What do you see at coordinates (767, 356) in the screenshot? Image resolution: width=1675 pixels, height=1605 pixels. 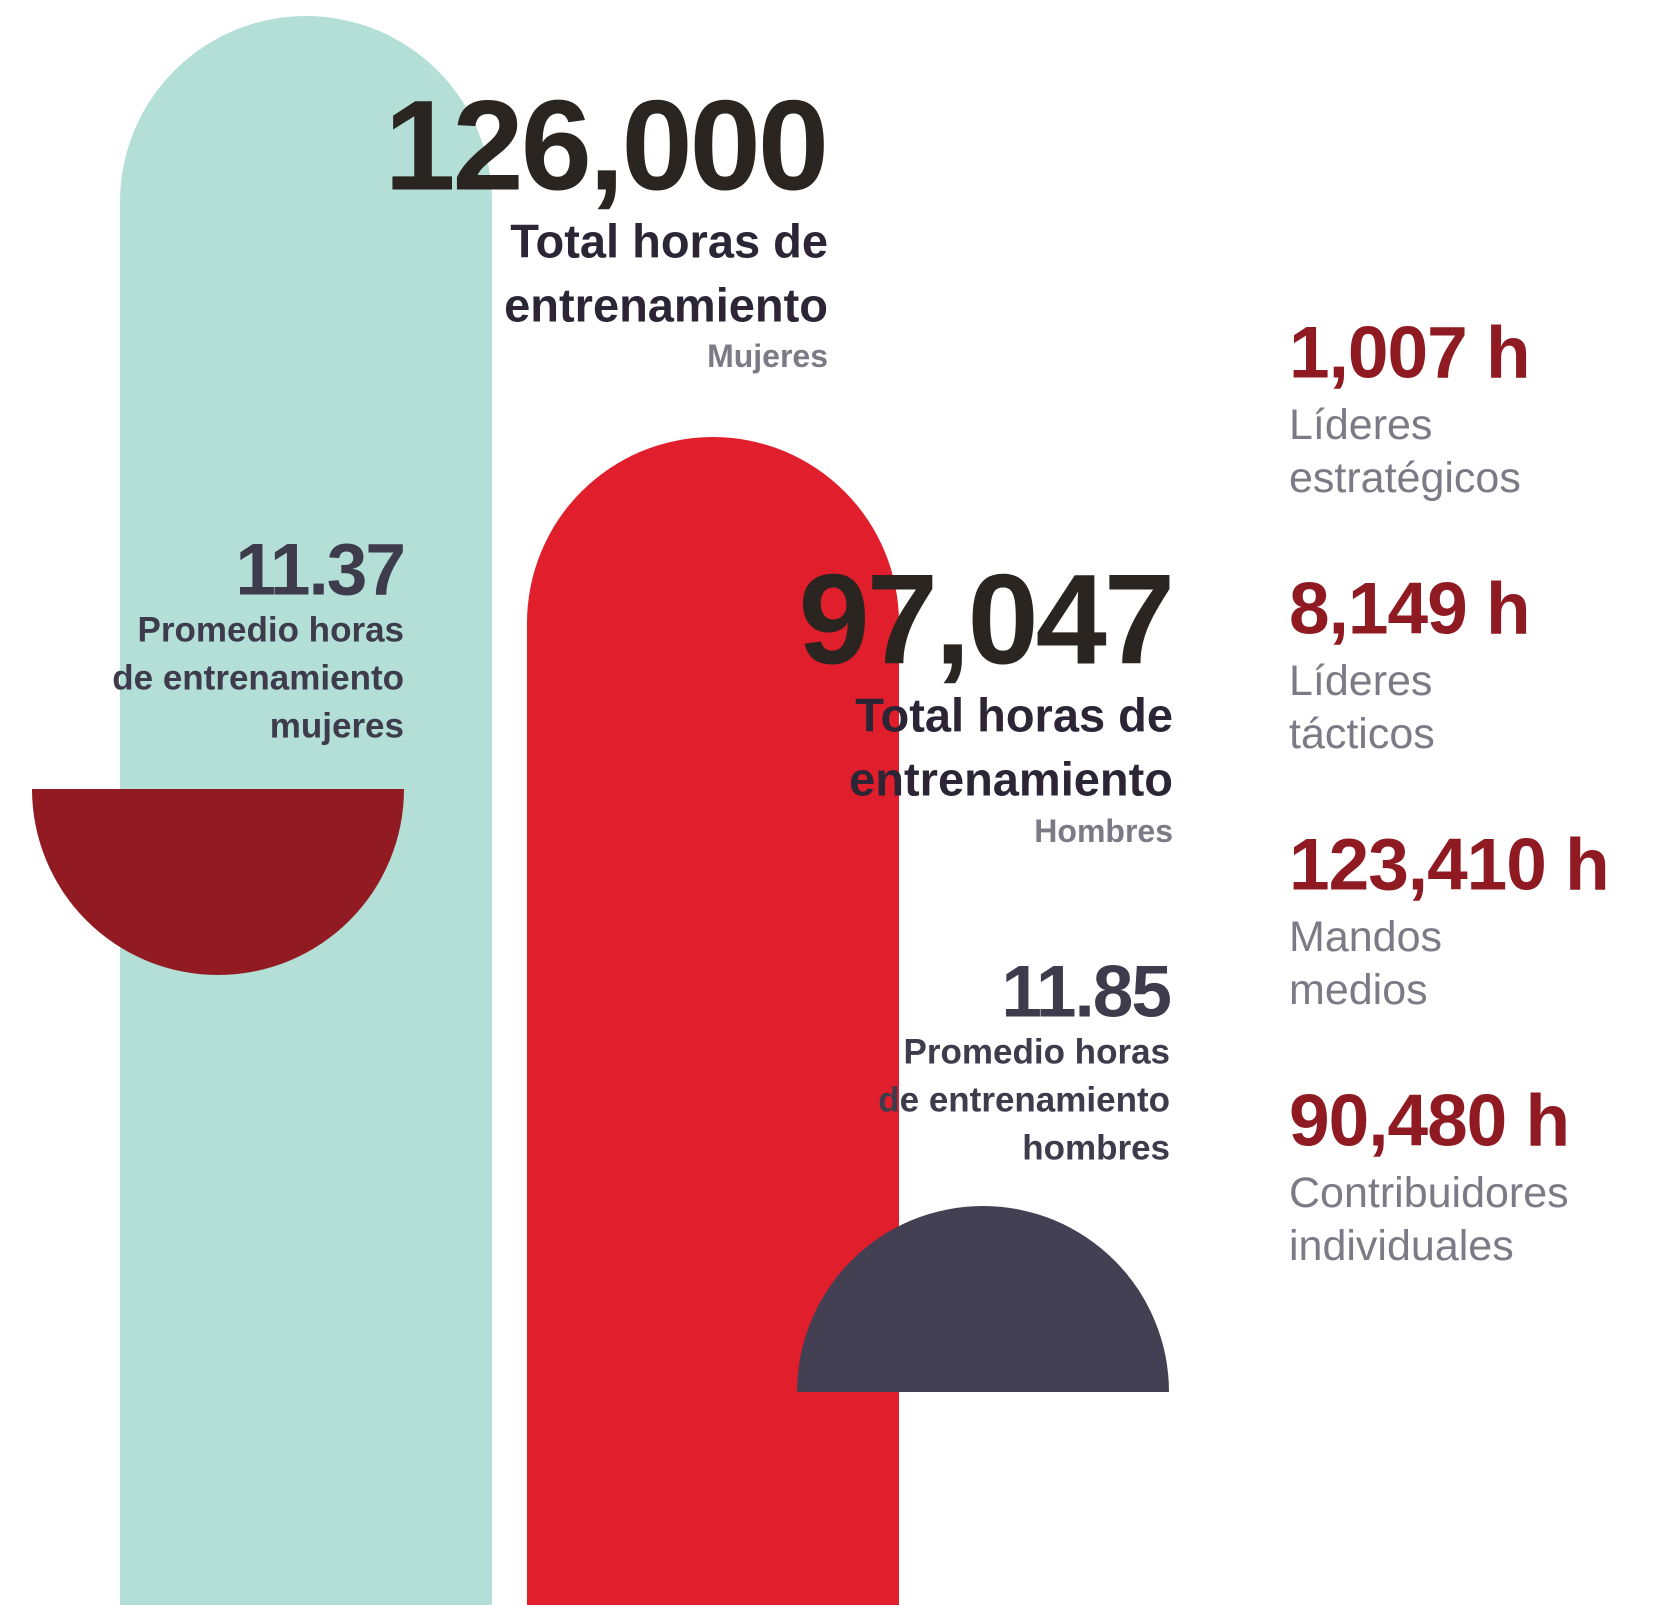 I see `women-group: Mujeres` at bounding box center [767, 356].